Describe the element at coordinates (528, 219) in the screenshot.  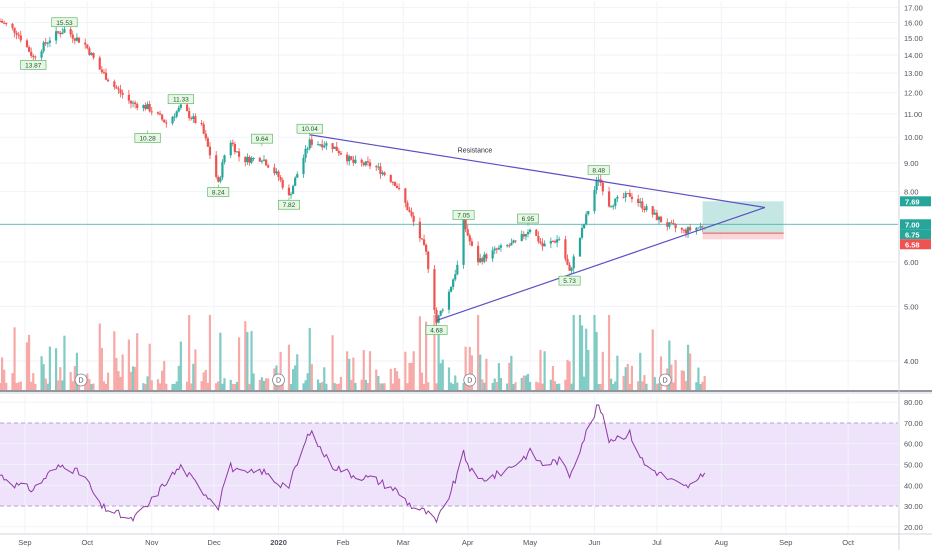
I see `marker-label: 6.95` at that location.